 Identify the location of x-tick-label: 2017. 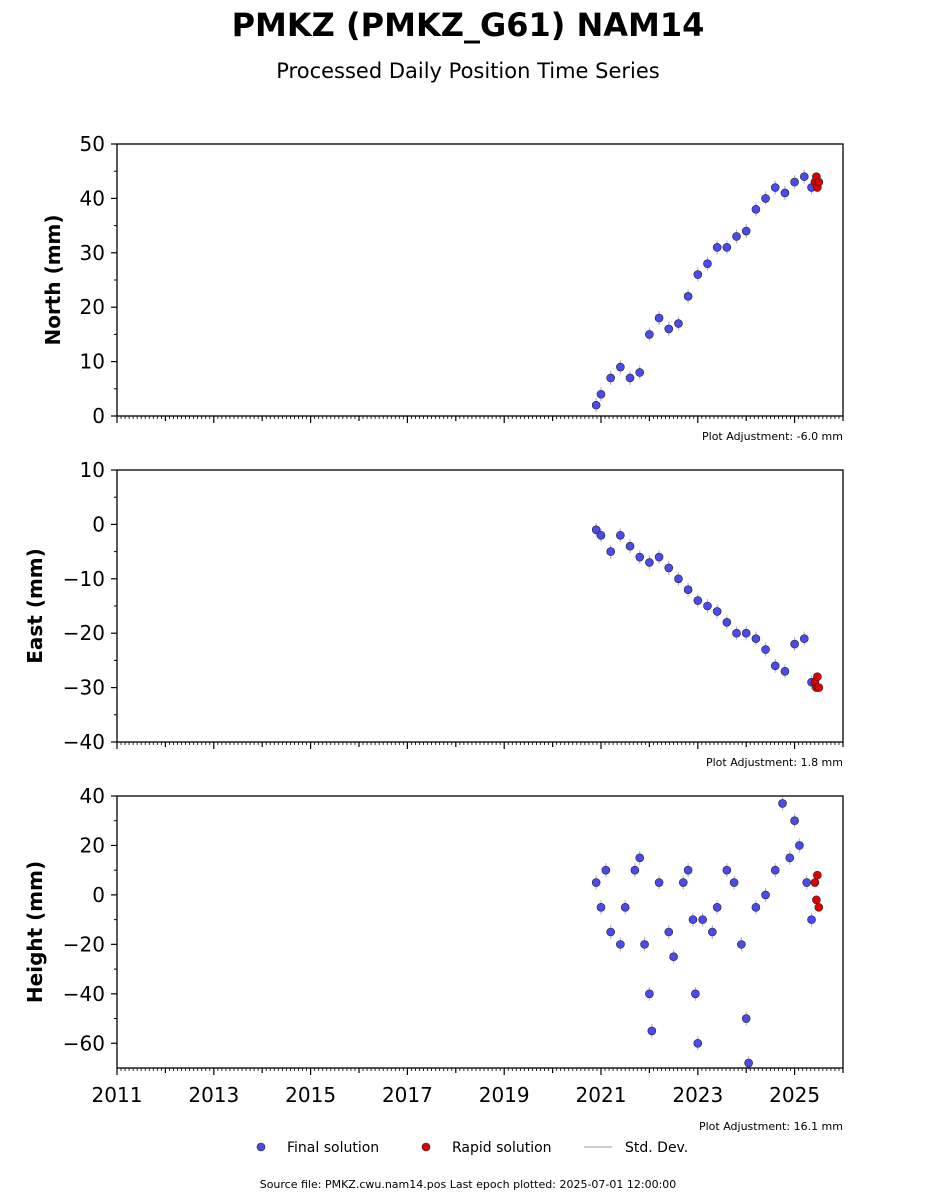
(407, 1095).